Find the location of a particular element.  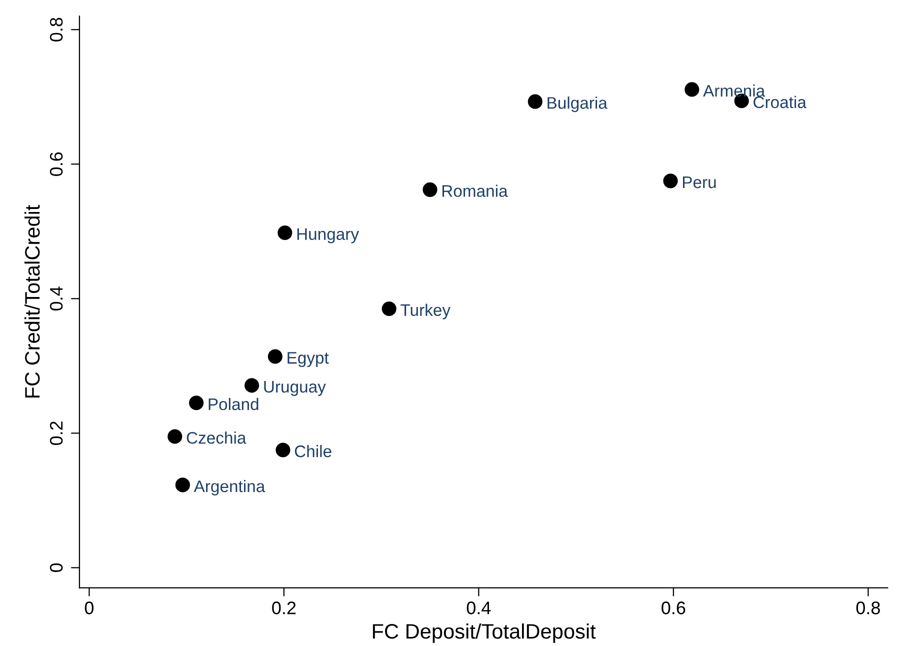

annotation: Bulgaria is located at coordinates (578, 104).